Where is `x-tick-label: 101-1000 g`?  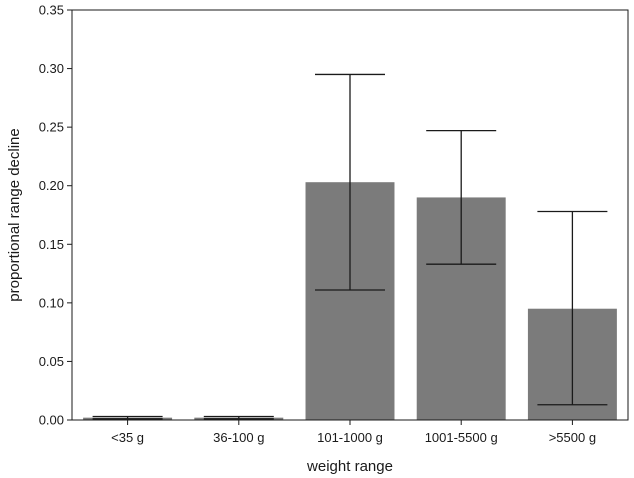
x-tick-label: 101-1000 g is located at coordinates (350, 437).